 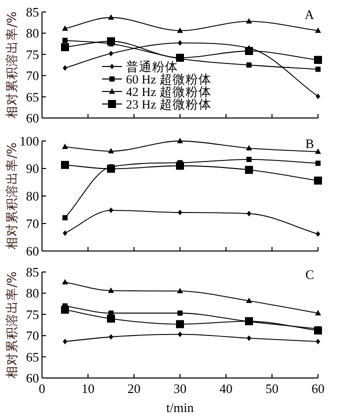 What do you see at coordinates (309, 274) in the screenshot?
I see `chart-title: C` at bounding box center [309, 274].